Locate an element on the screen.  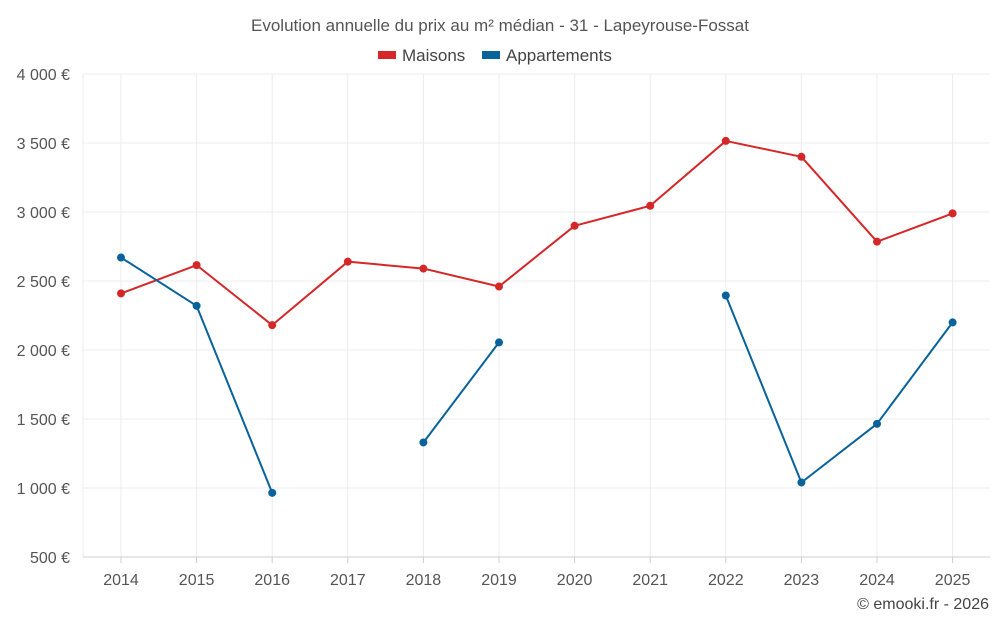
data-point-maisons-2017 is located at coordinates (347, 261).